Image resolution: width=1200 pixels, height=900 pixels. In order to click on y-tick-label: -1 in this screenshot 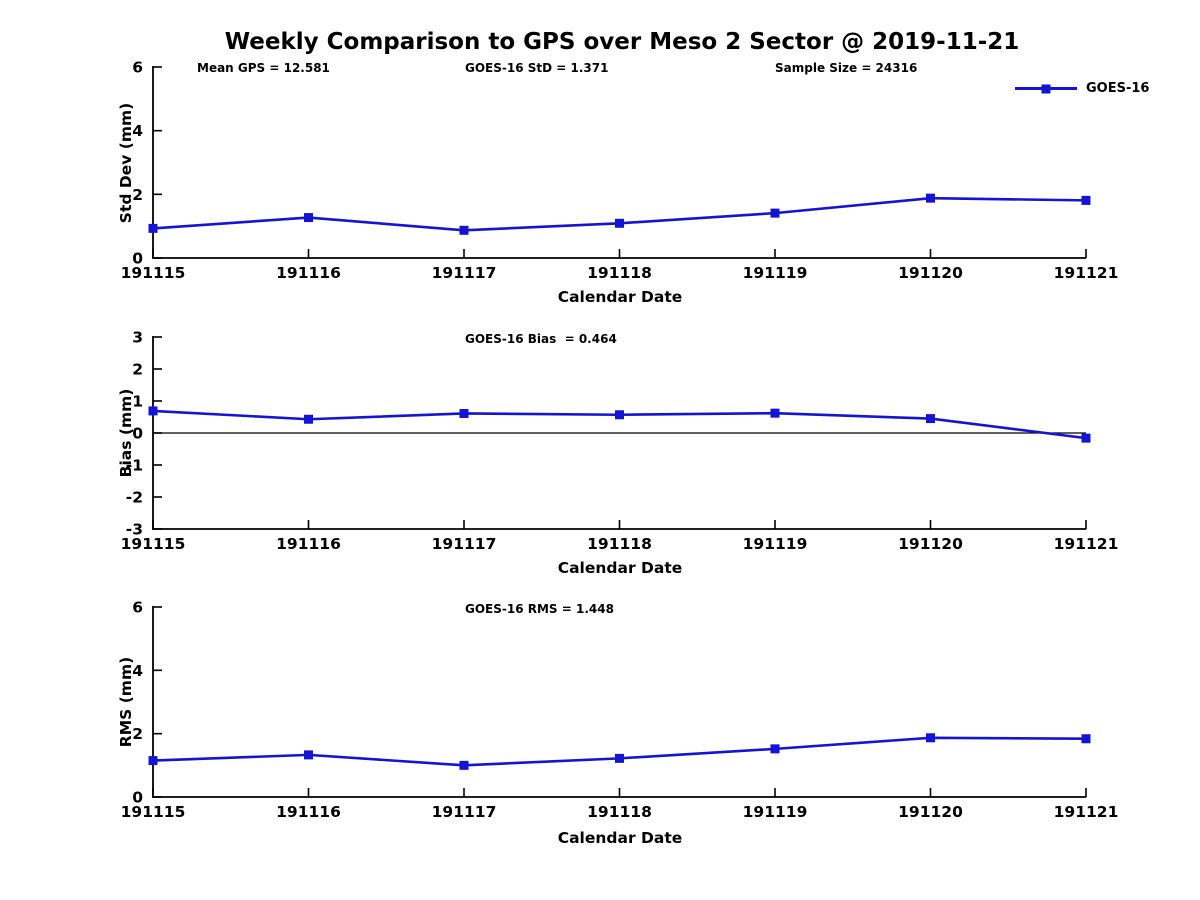, I will do `click(134, 466)`.